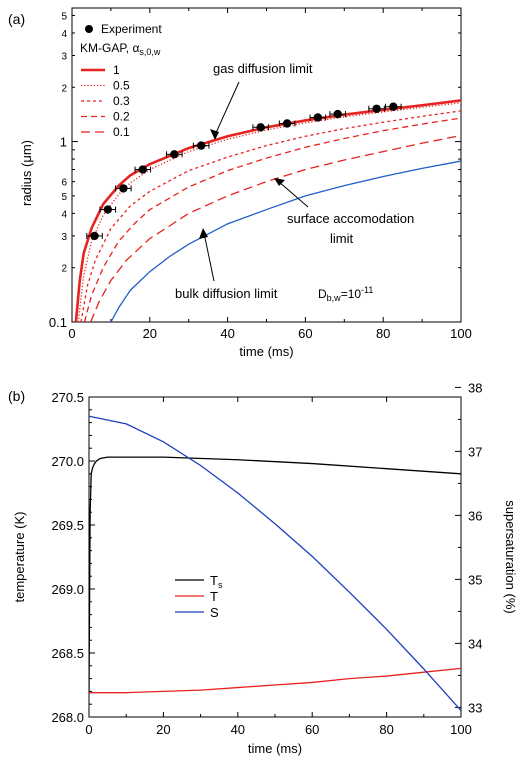  I want to click on x-tick-label-a: 20, so click(150, 333).